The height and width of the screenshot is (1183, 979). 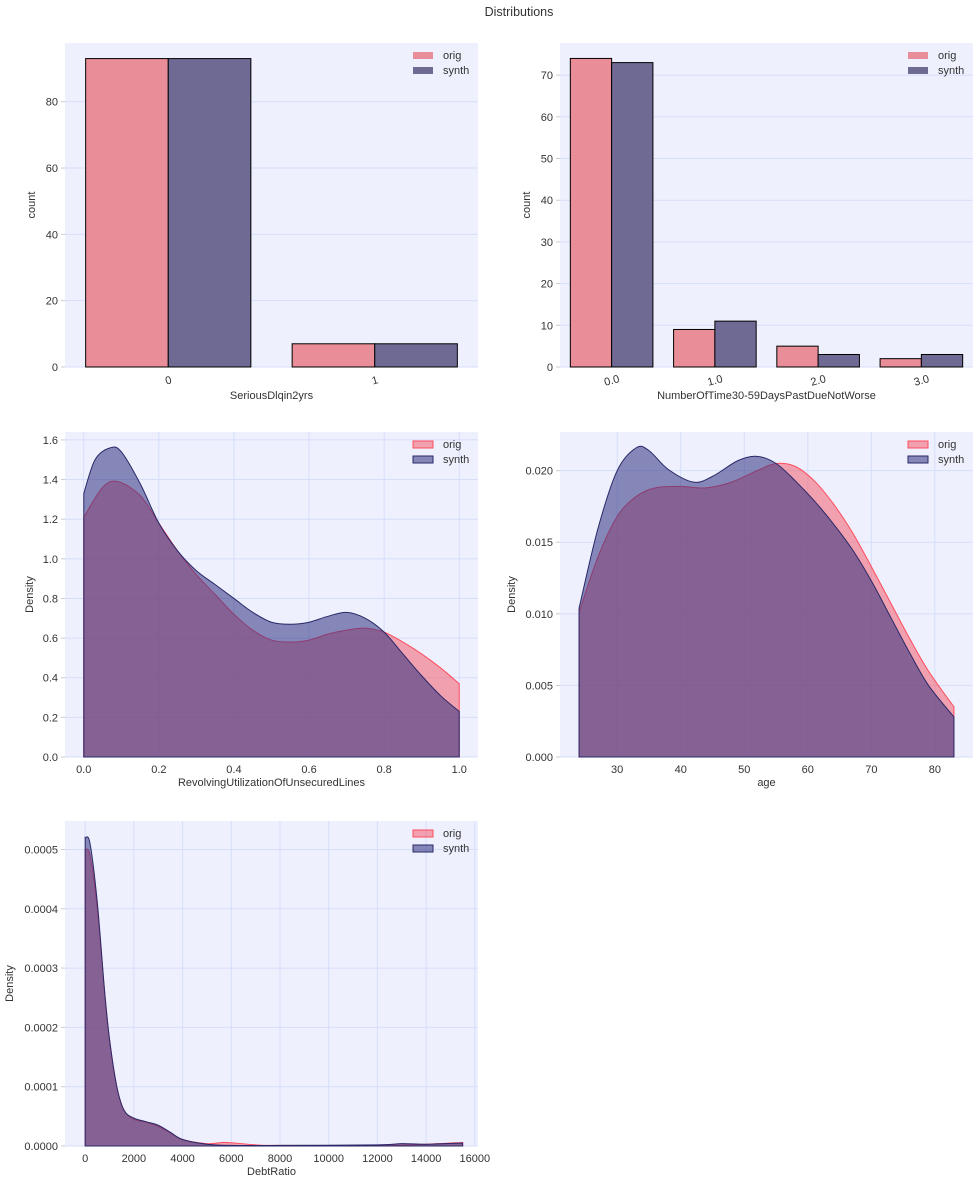 I want to click on x-tick-label: 0.8, so click(x=383, y=770).